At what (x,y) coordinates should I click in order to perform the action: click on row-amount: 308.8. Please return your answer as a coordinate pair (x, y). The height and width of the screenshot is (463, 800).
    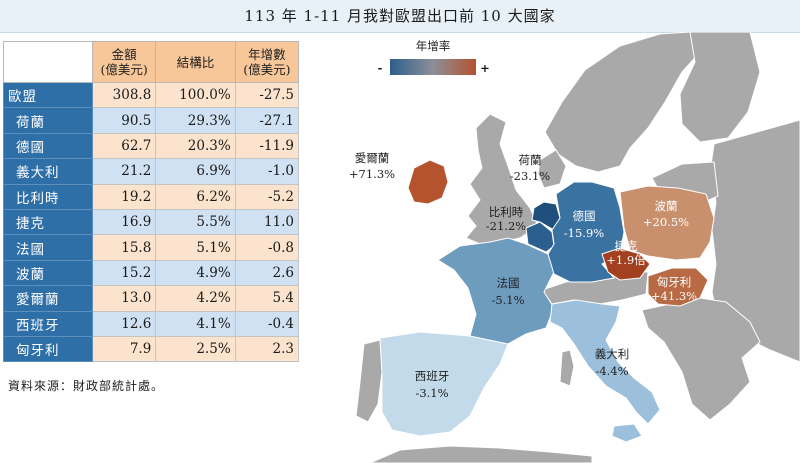
    Looking at the image, I should click on (124, 95).